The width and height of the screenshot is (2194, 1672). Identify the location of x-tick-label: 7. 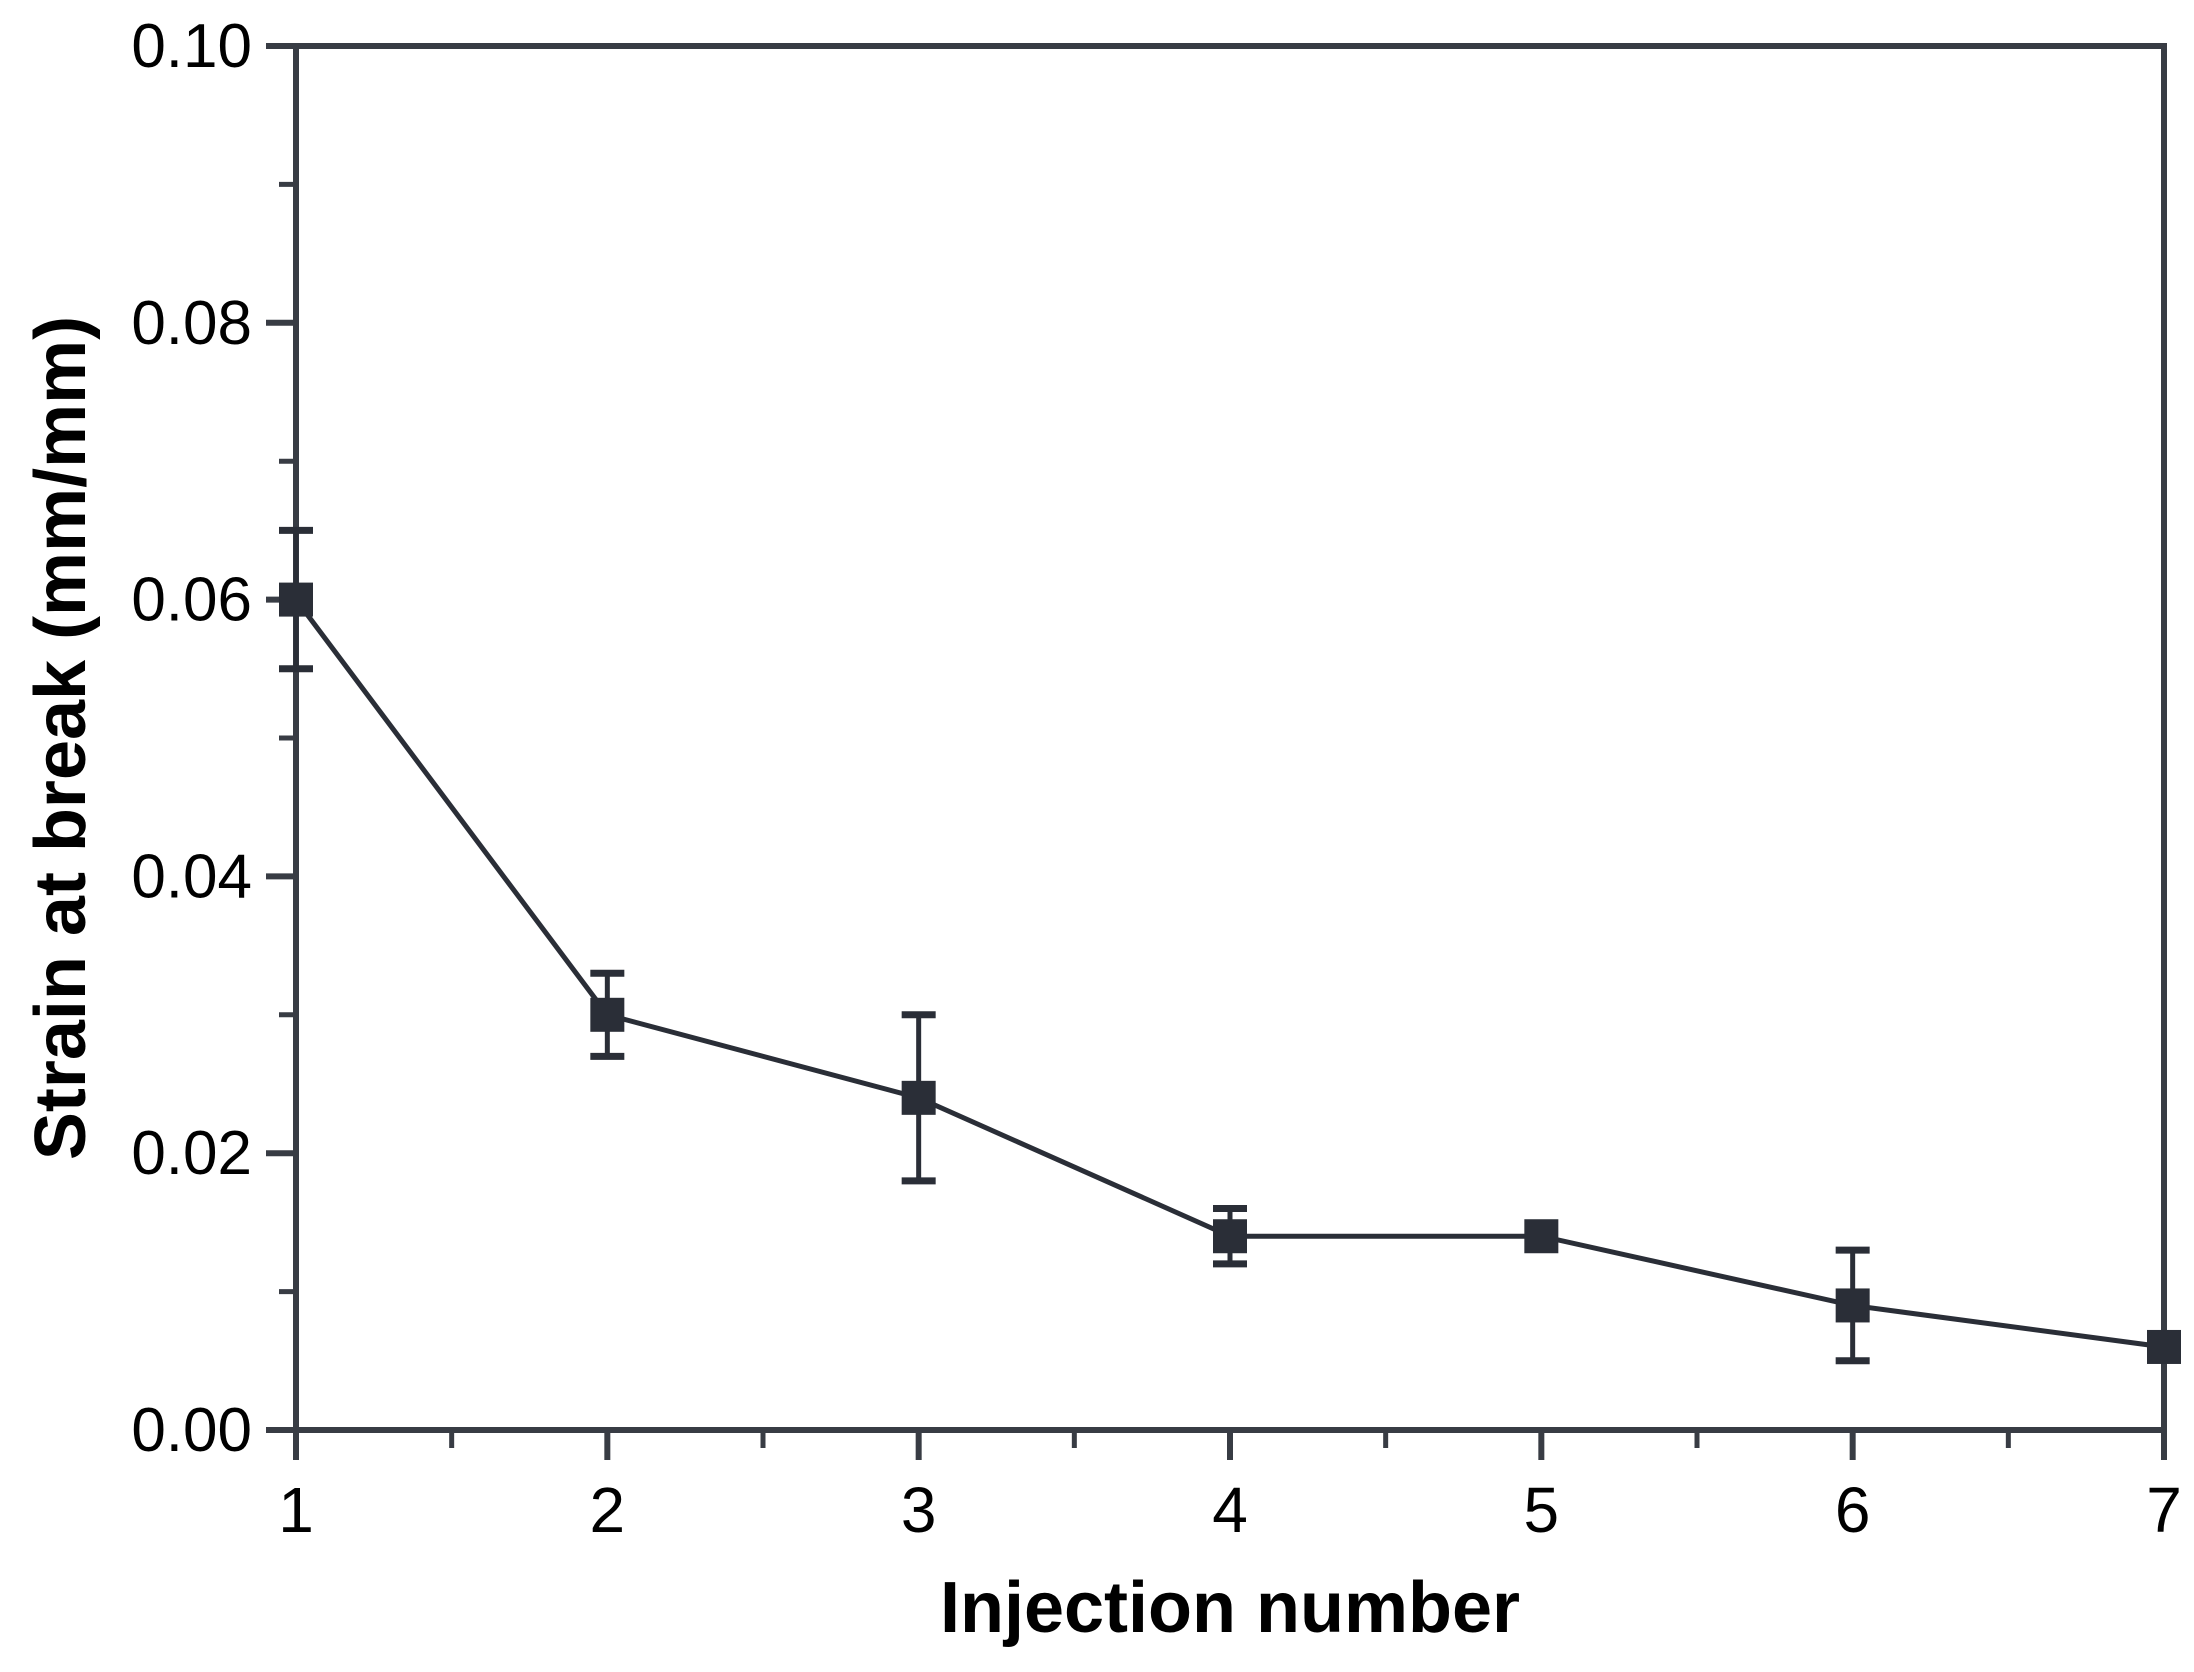
(2164, 1510).